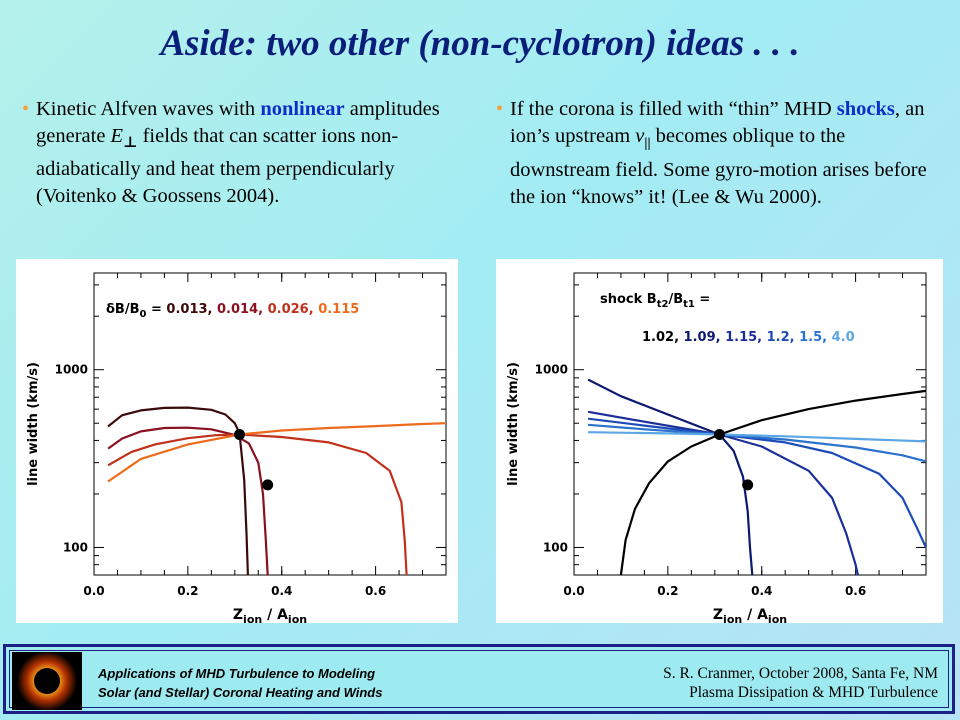  I want to click on velocity-symbol: v, so click(640, 135).